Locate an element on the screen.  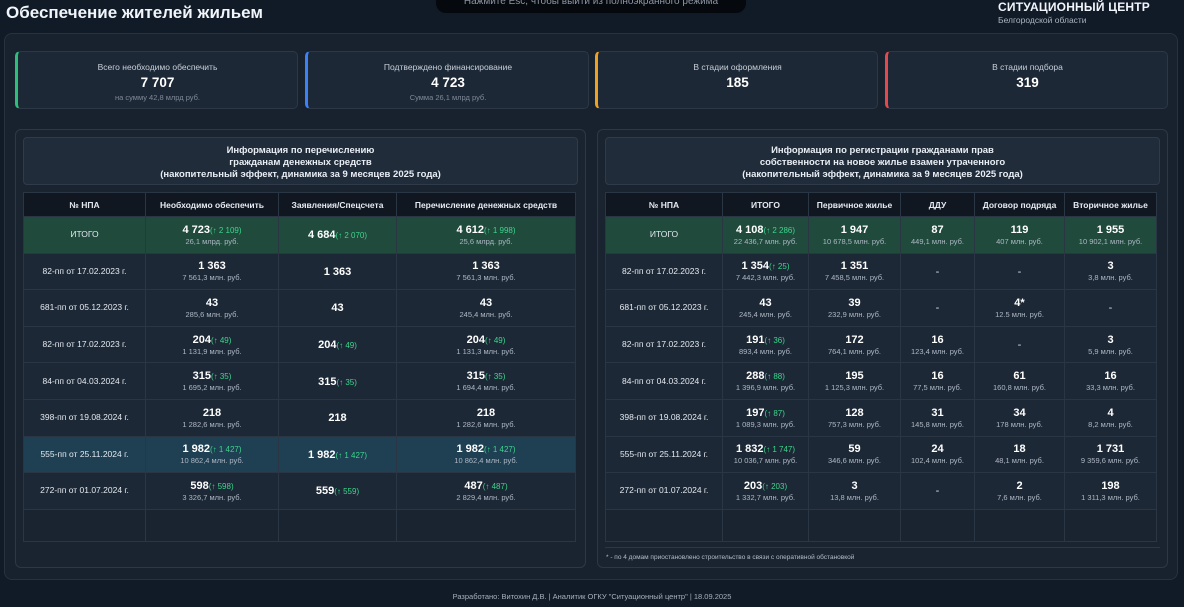
cell-sum: 3,8 млн. руб. is located at coordinates (1110, 278).